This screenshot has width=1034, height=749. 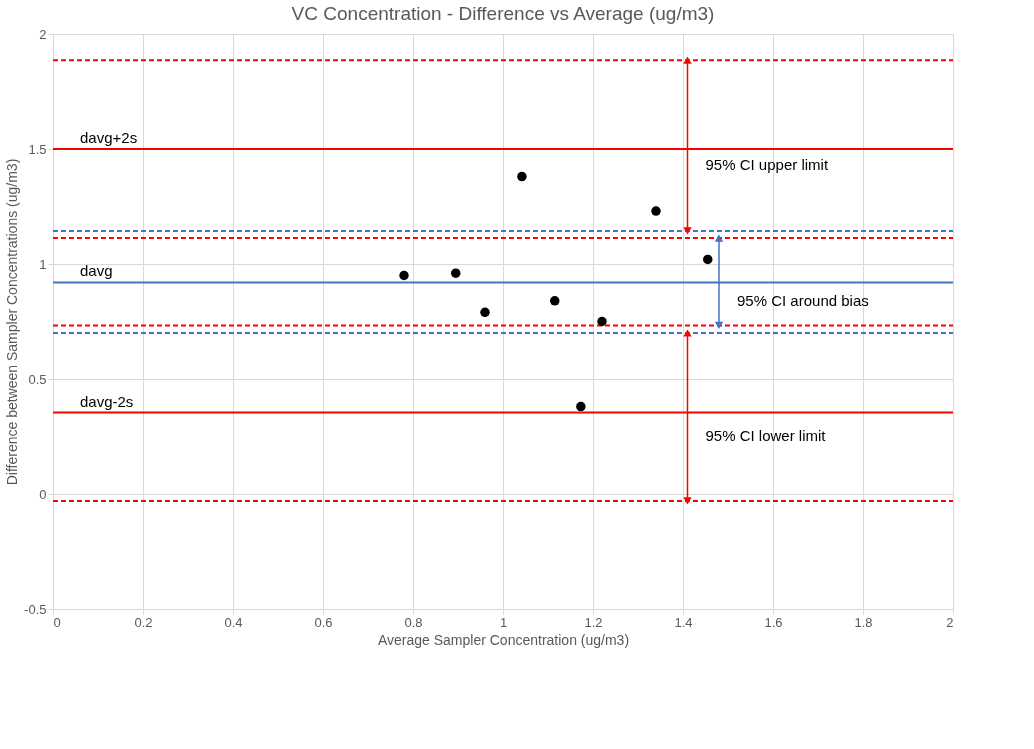 What do you see at coordinates (37, 149) in the screenshot?
I see `y-tick-label: 1.5` at bounding box center [37, 149].